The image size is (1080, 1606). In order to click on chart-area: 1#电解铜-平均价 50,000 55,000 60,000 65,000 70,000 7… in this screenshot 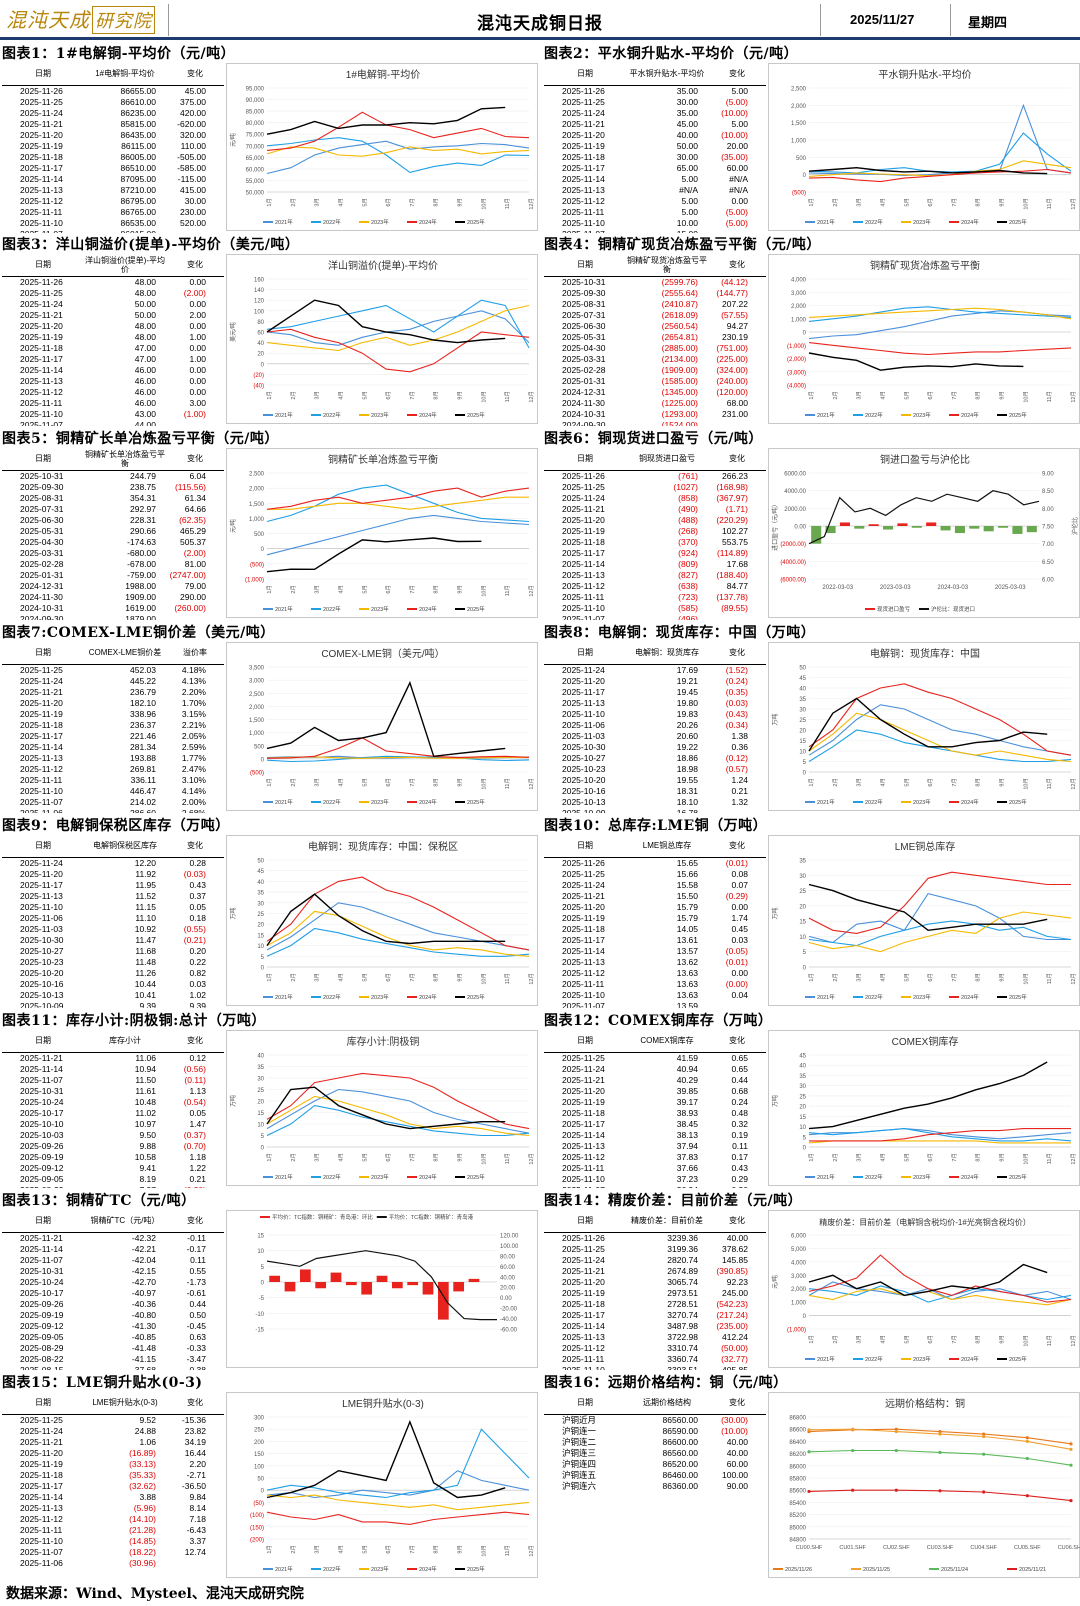, I will do `click(382, 147)`.